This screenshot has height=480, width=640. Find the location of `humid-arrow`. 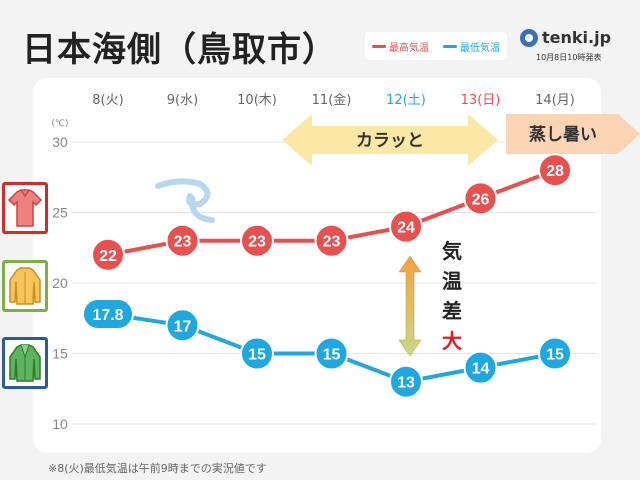

humid-arrow is located at coordinates (573, 134).